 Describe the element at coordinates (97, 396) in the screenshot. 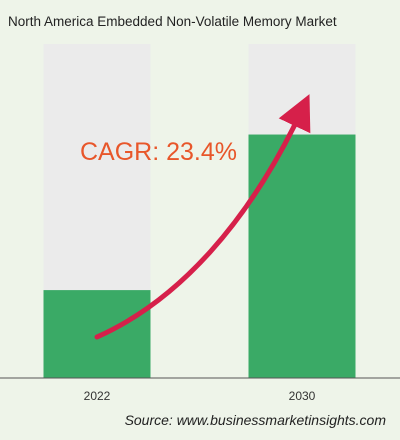

I see `x-tick-label-2022: 2022` at that location.